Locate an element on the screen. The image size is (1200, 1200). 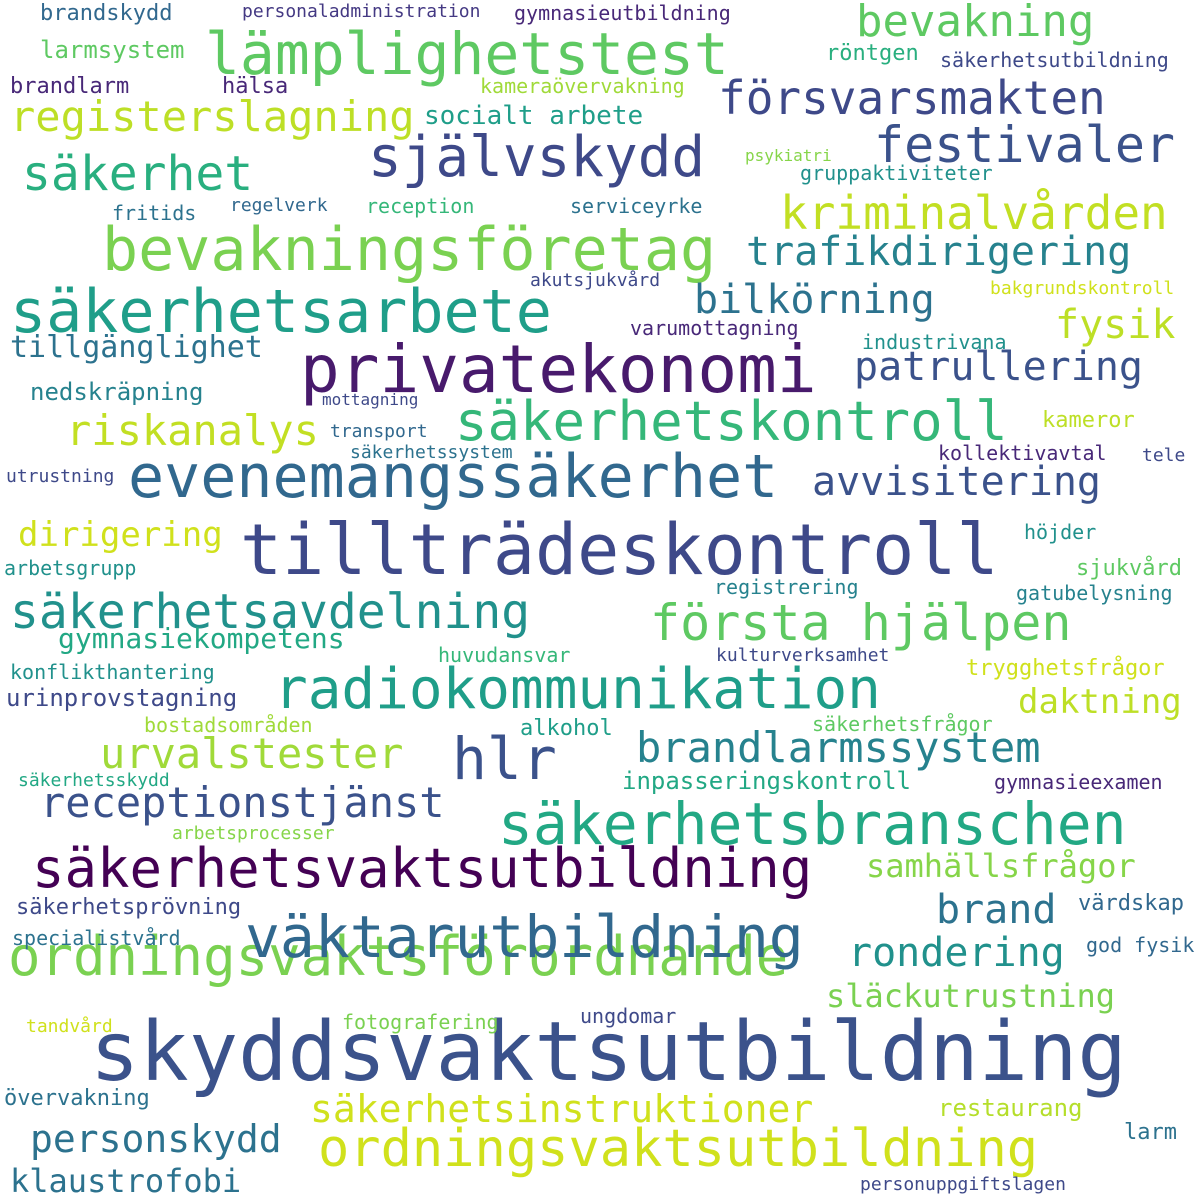
word: serviceyrke is located at coordinates (636, 206).